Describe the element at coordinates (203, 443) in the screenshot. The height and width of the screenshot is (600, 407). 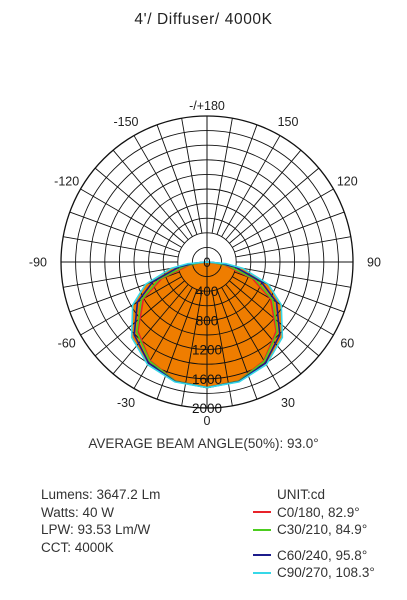
I see `beam-angle-text: AVERAGE BEAM ANGLE(50%): 93.0°` at that location.